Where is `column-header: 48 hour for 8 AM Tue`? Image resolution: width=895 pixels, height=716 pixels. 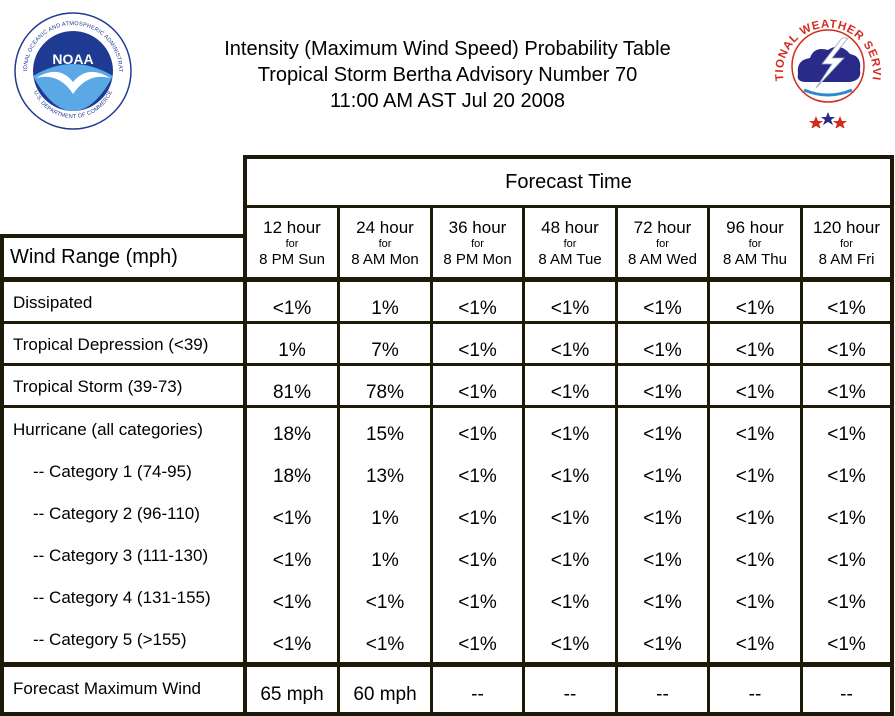 column-header: 48 hour for 8 AM Tue is located at coordinates (570, 247).